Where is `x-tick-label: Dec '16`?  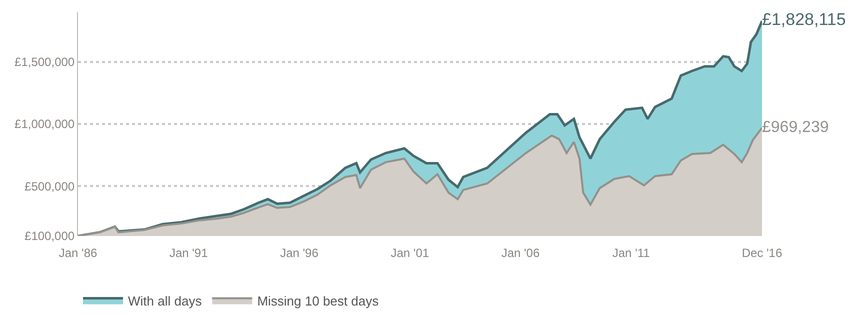
x-tick-label: Dec '16 is located at coordinates (762, 253).